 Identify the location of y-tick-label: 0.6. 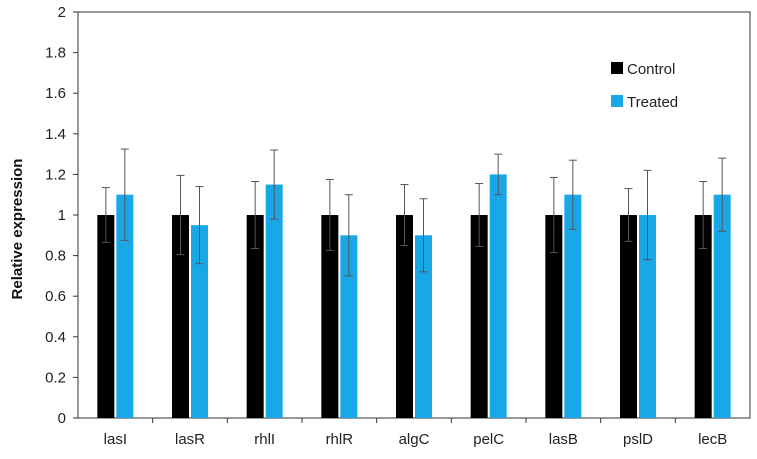
(55, 296).